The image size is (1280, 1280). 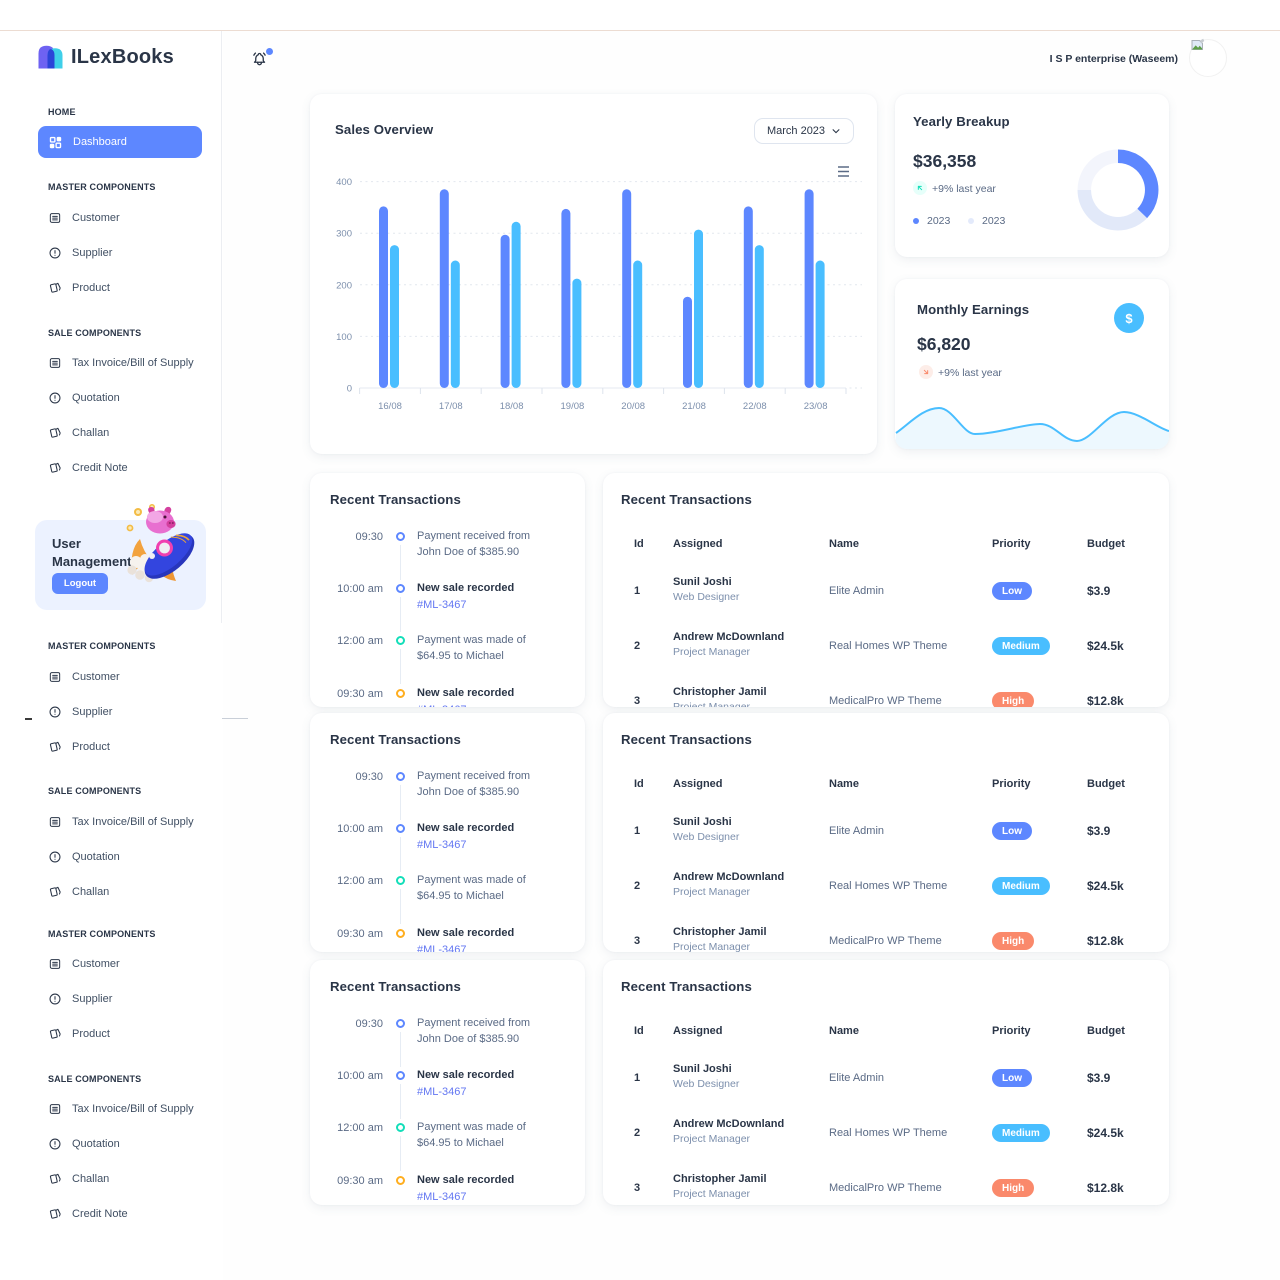 I want to click on svg-text: 400, so click(x=344, y=182).